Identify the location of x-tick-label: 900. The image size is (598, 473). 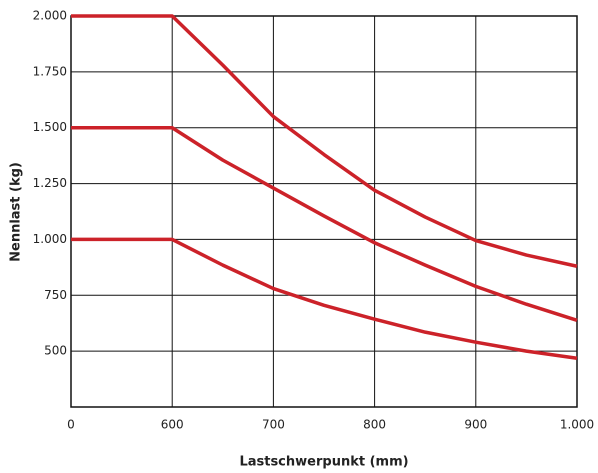
(475, 425).